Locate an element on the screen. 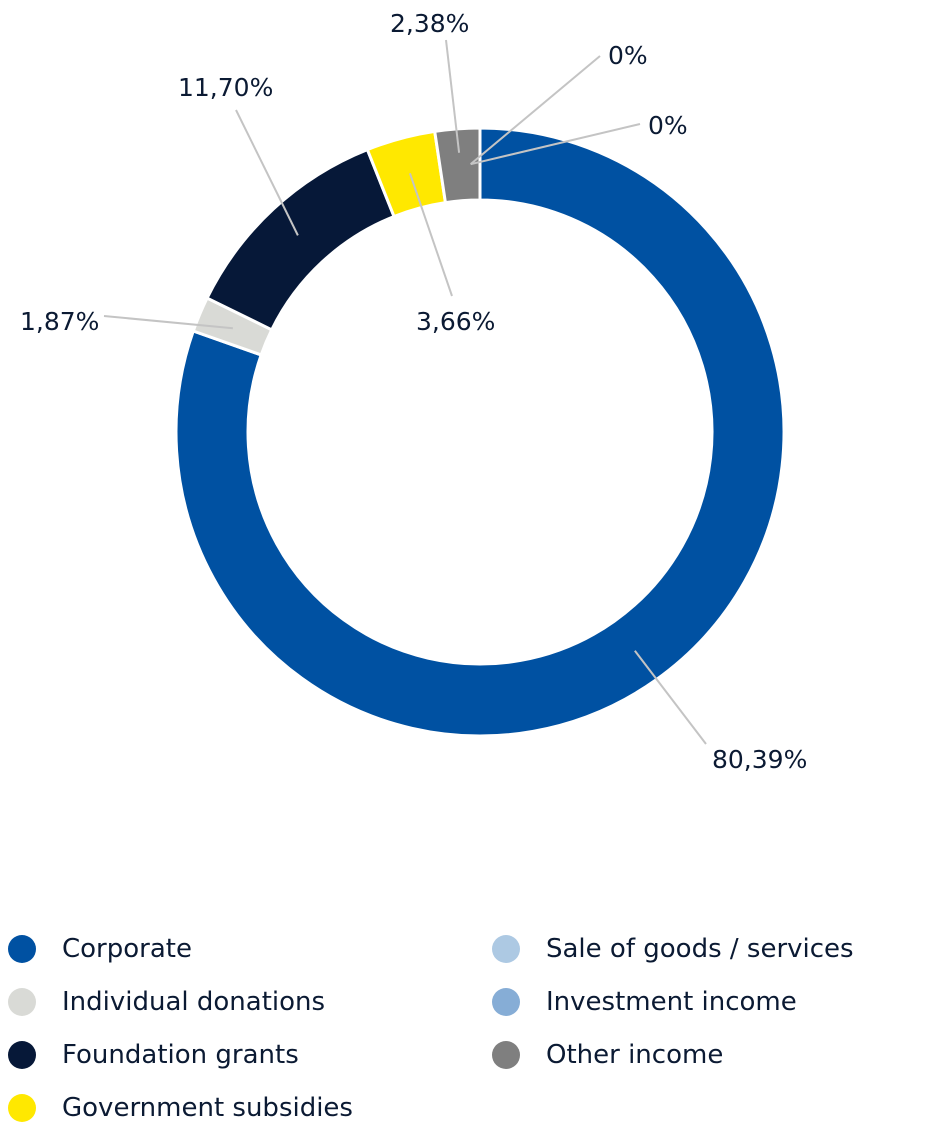  legend-label-sale-of-goods: Sale of goods / services is located at coordinates (700, 948).